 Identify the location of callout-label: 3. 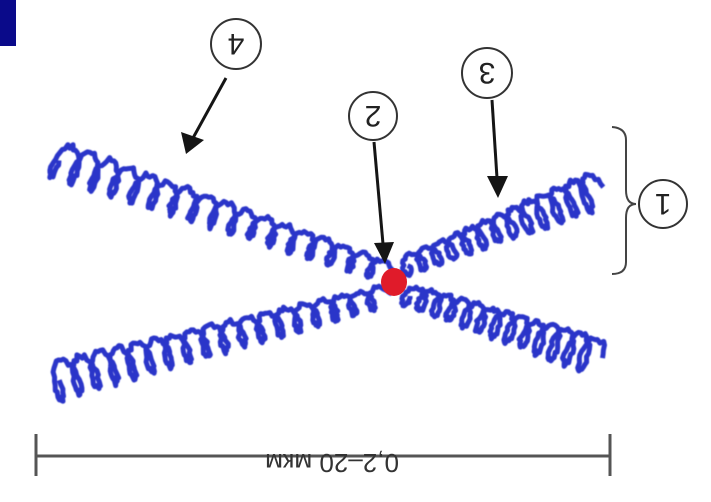
(487, 72).